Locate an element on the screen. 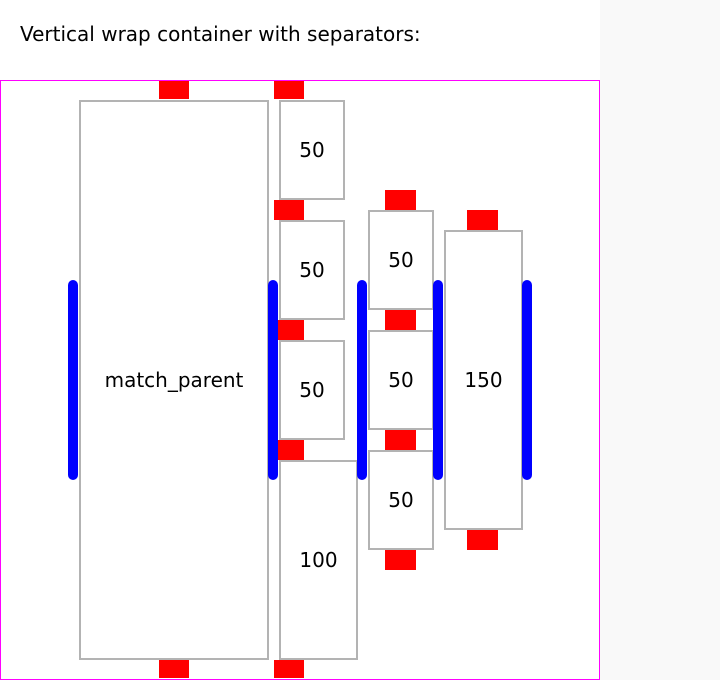  page-title: Vertical wrap container with separators: is located at coordinates (220, 34).